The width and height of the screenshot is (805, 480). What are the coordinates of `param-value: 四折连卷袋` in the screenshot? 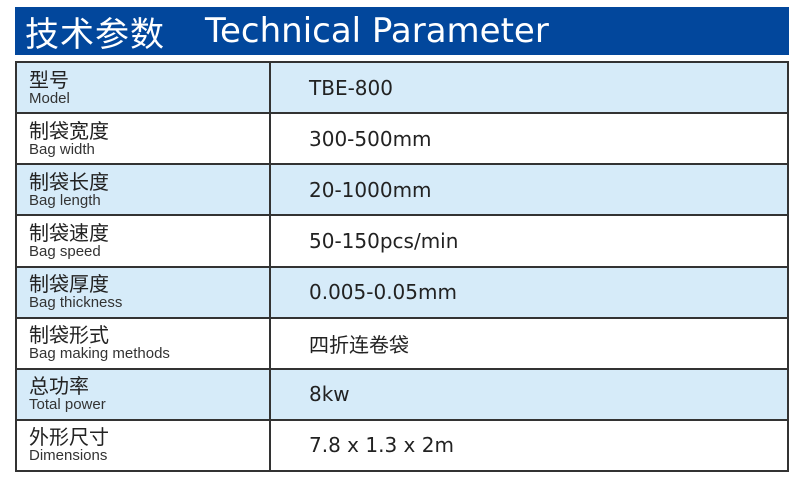 It's located at (529, 343).